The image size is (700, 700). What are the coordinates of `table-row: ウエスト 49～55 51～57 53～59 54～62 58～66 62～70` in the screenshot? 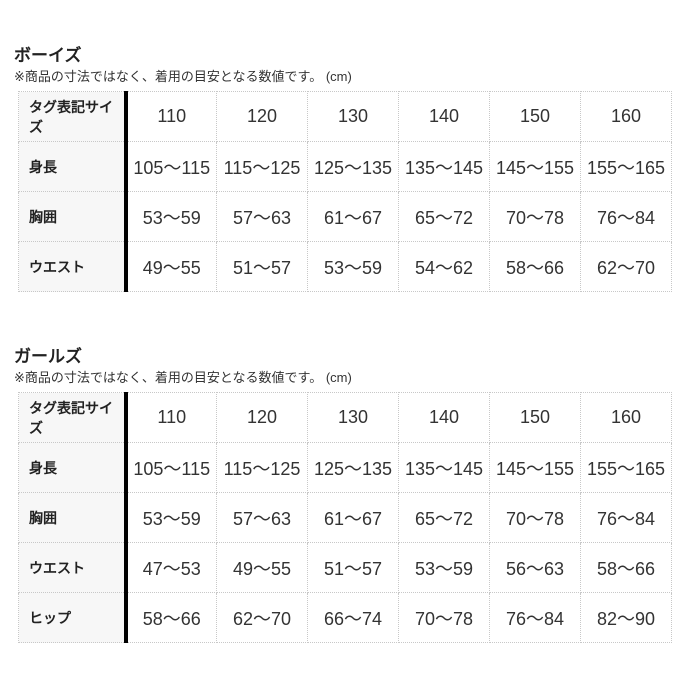 It's located at (345, 266).